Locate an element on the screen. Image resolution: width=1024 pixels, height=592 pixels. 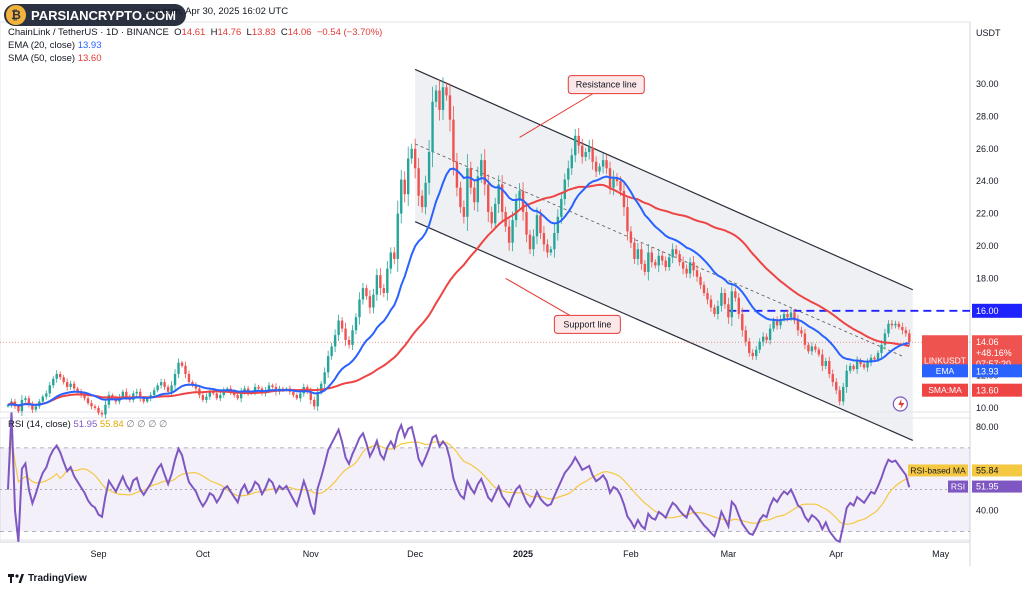
resistance-callout-box is located at coordinates (606, 85).